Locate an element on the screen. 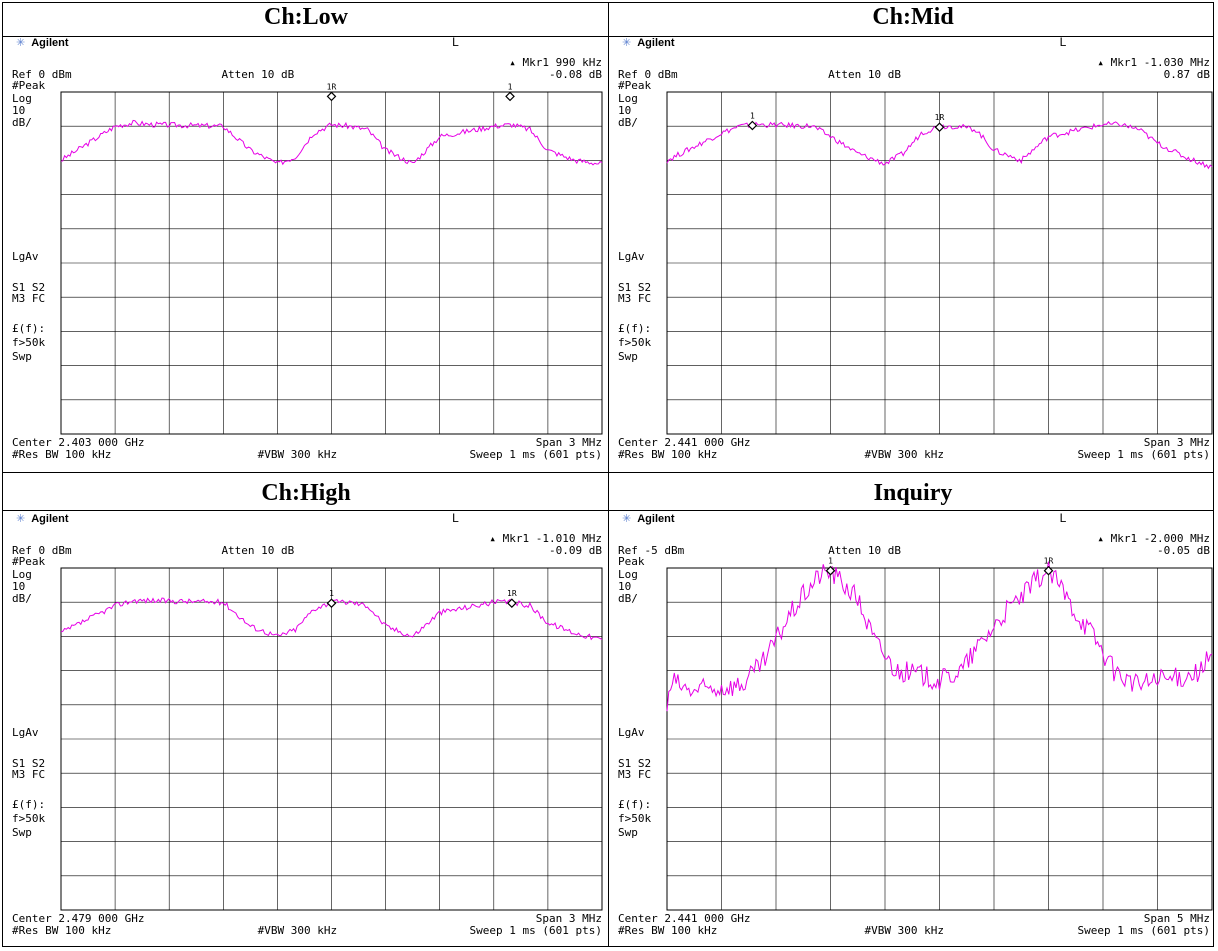  span: Span 3 MHz is located at coordinates (1177, 442).